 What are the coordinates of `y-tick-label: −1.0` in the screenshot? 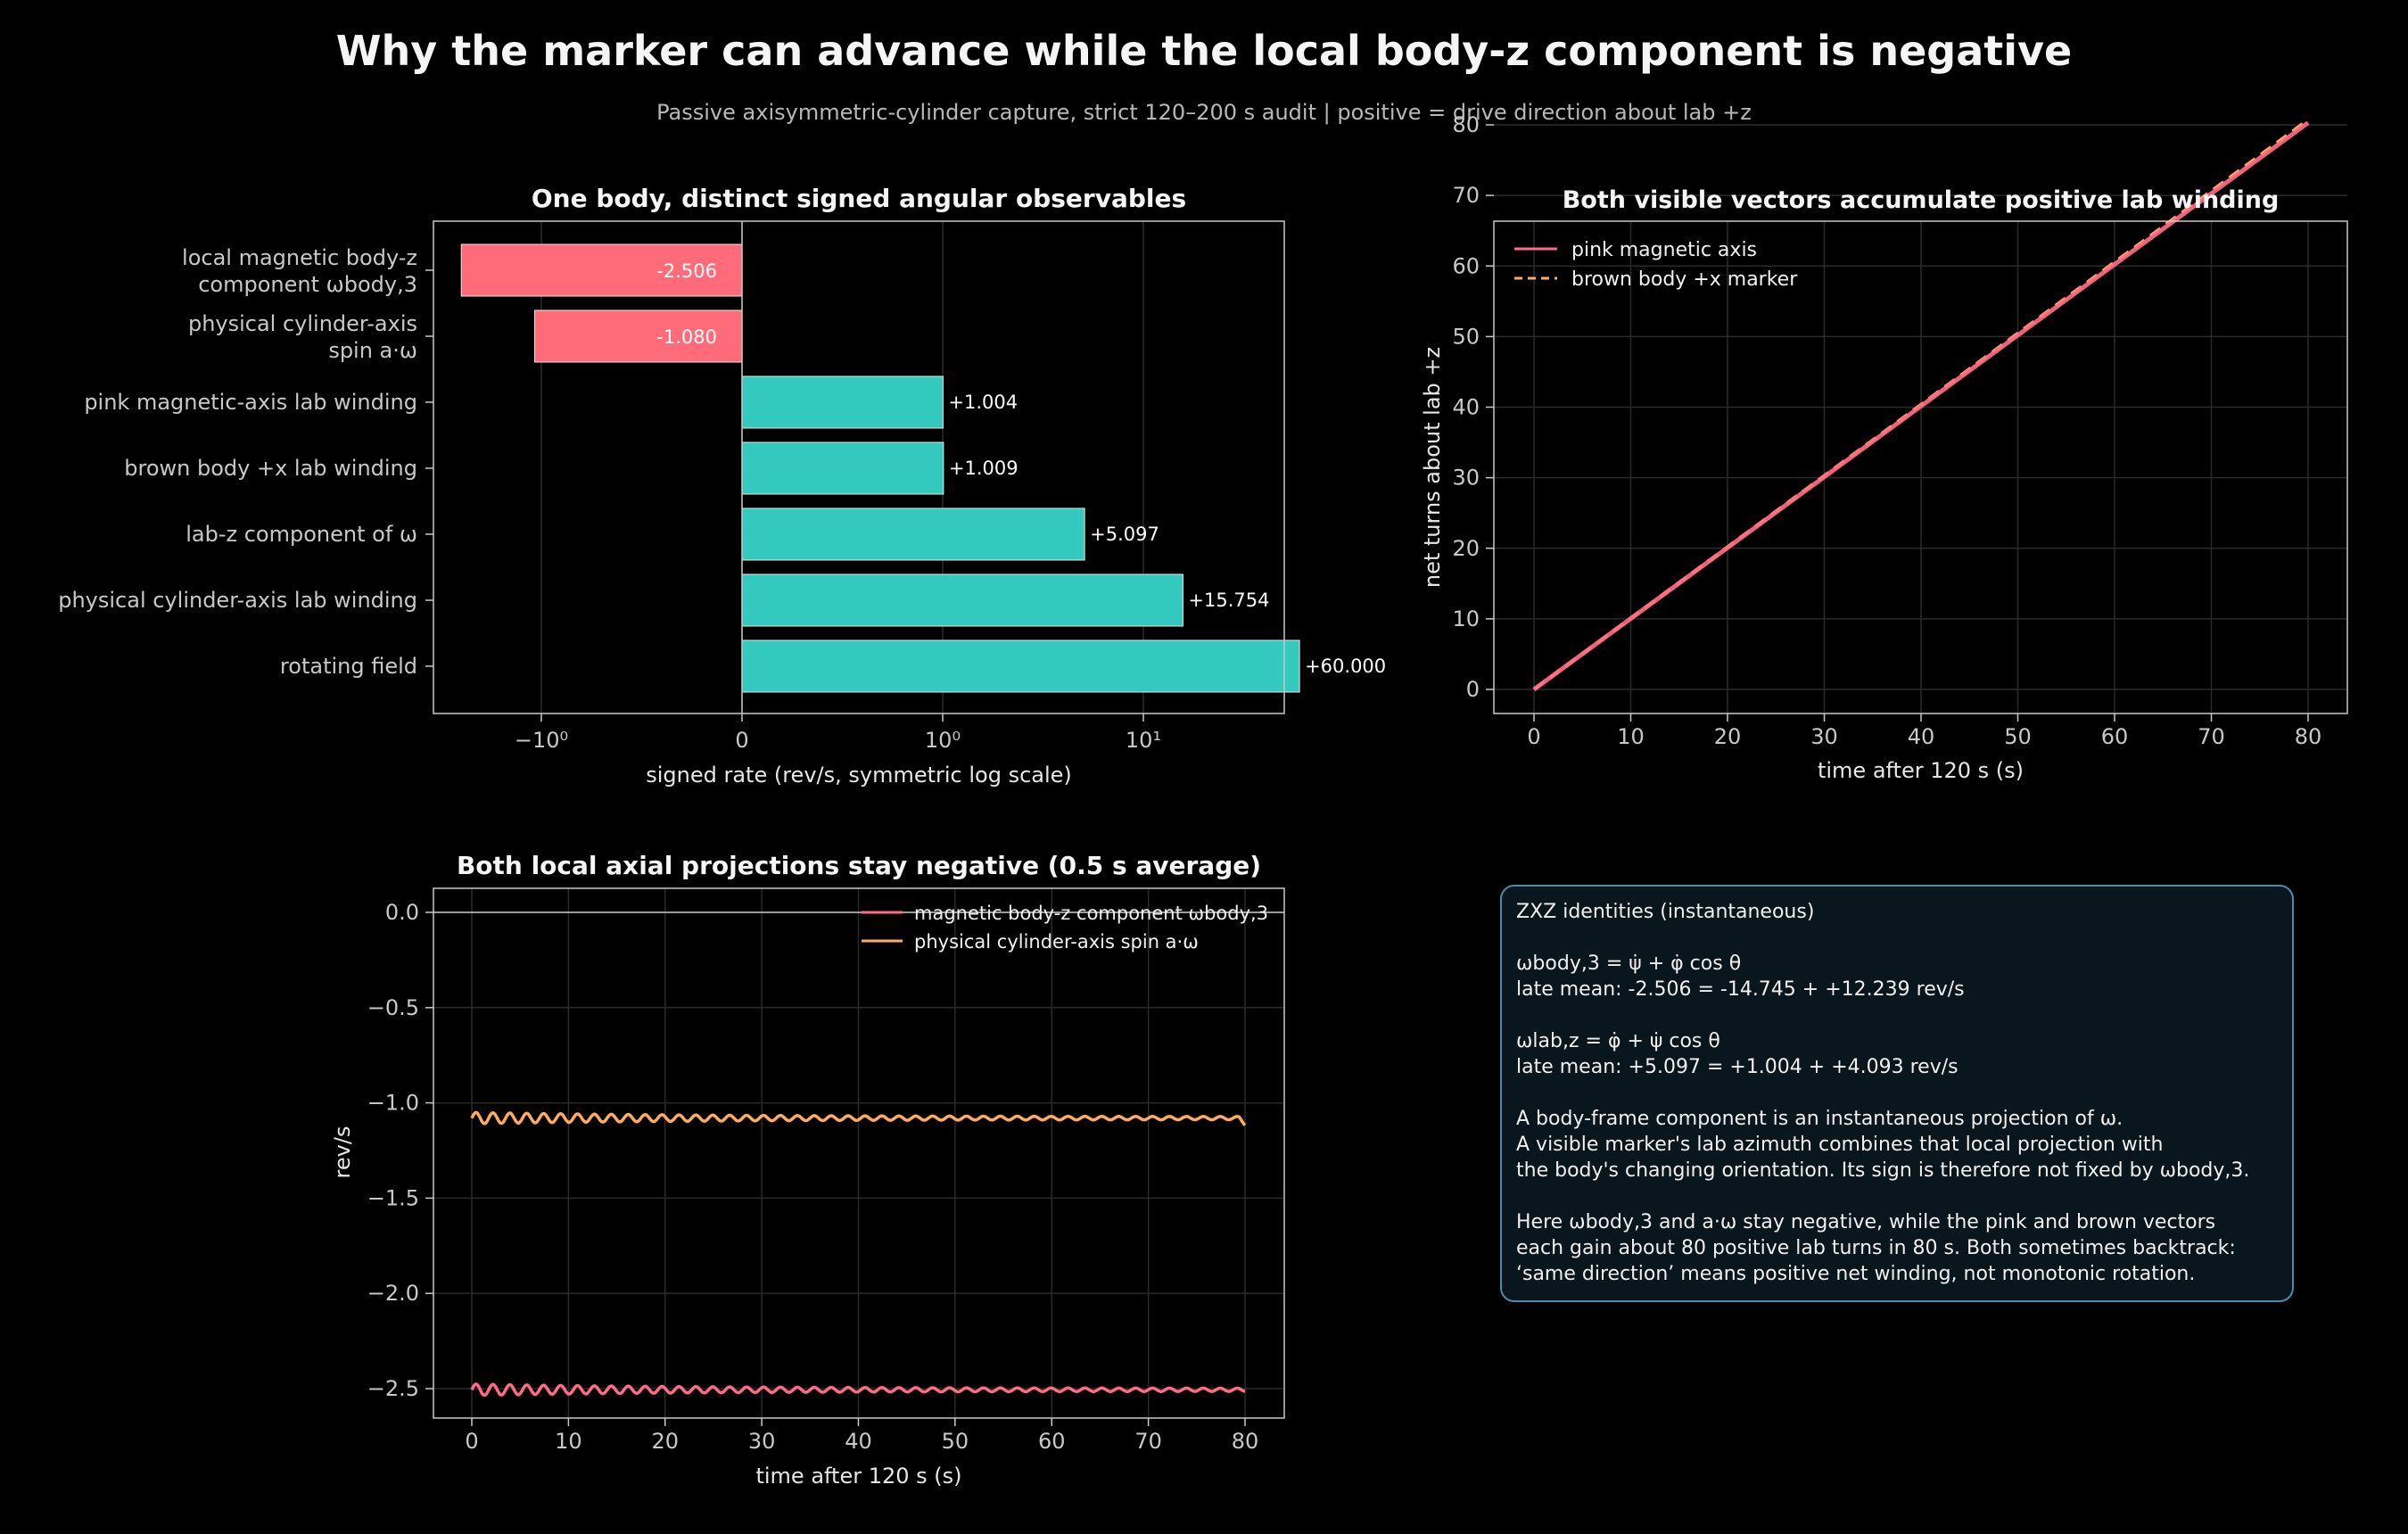 It's located at (393, 1103).